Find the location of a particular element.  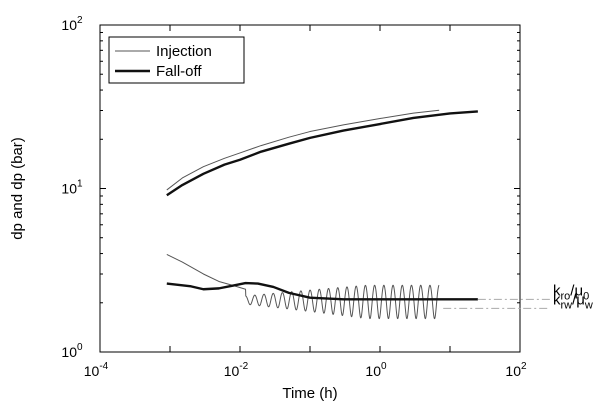

legend-label: Fall-off is located at coordinates (179, 71).